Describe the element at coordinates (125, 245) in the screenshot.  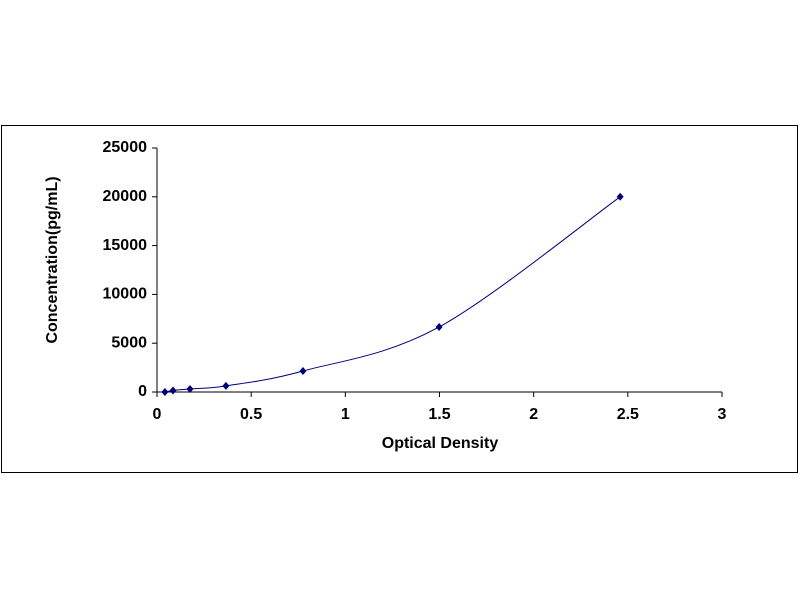
I see `y-tick-label: 15000` at that location.